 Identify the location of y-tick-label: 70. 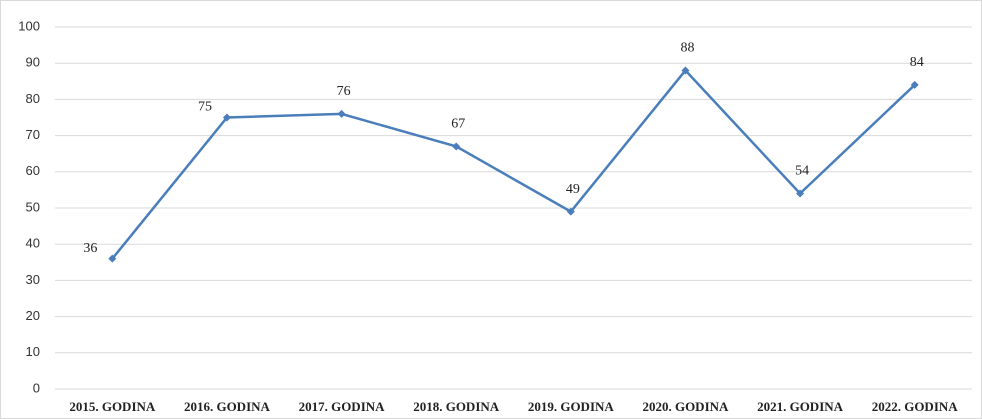
(33, 134).